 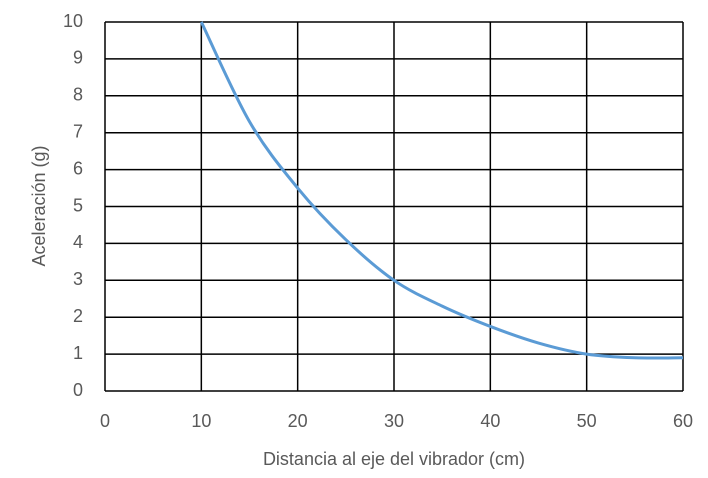 What do you see at coordinates (78, 279) in the screenshot?
I see `y-tick-label: 3` at bounding box center [78, 279].